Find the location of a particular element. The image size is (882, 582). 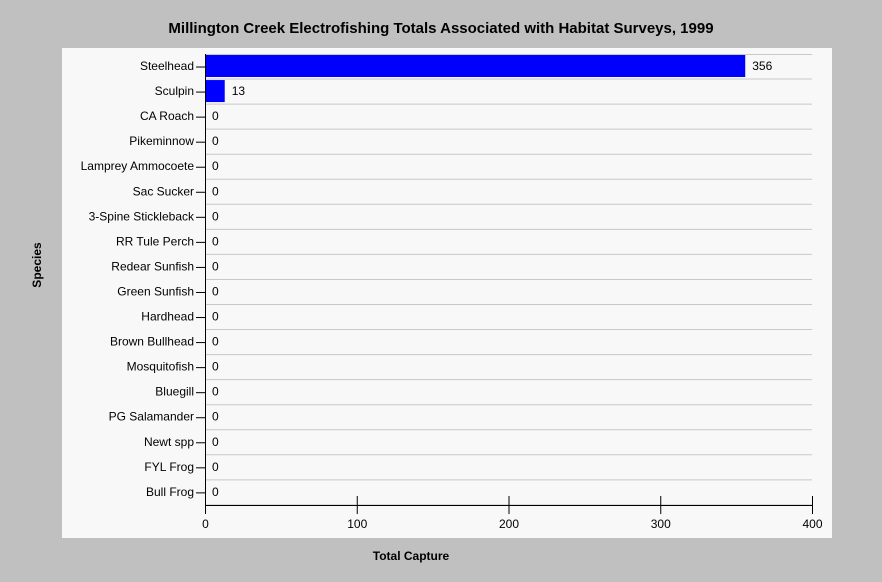

category-label: RR Tule Perch is located at coordinates (155, 241).